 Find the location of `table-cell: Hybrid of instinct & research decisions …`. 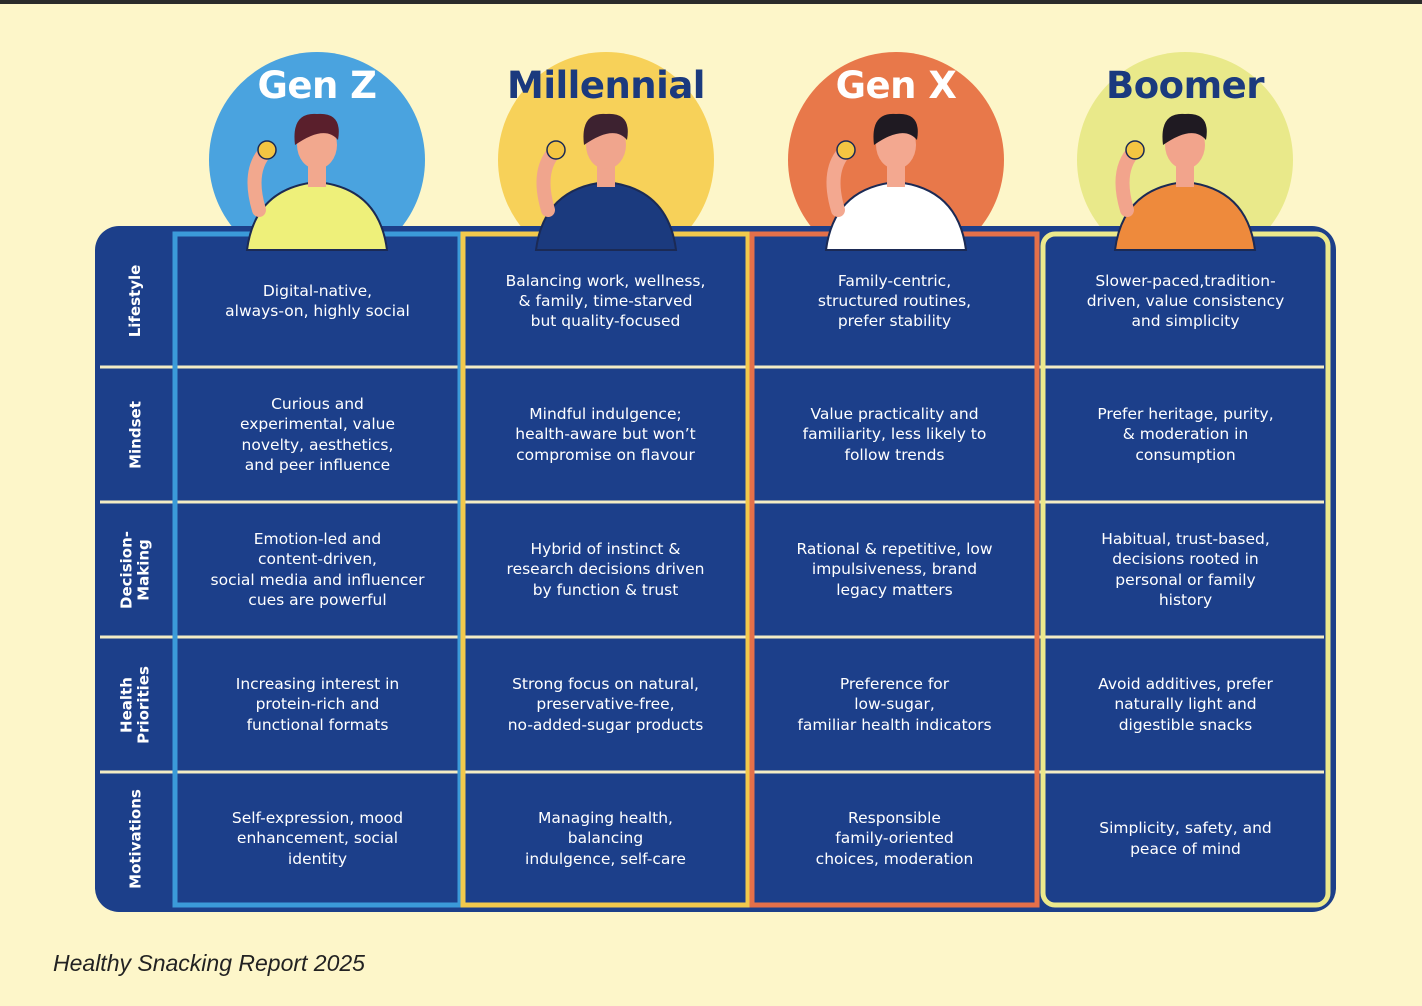

table-cell: Hybrid of instinct & research decisions … is located at coordinates (605, 569).